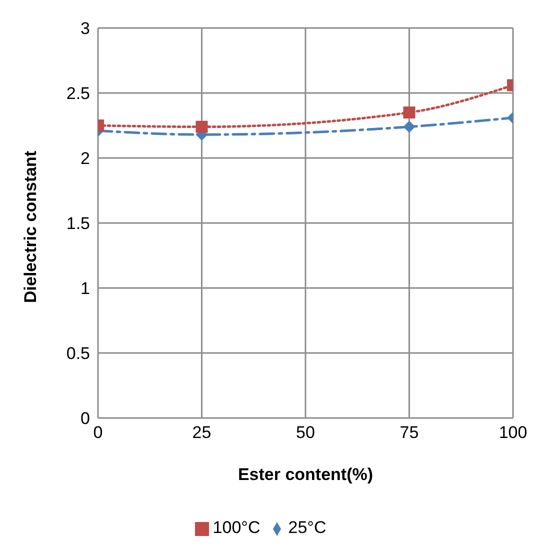  I want to click on y-tick-label: 2.5, so click(78, 94).